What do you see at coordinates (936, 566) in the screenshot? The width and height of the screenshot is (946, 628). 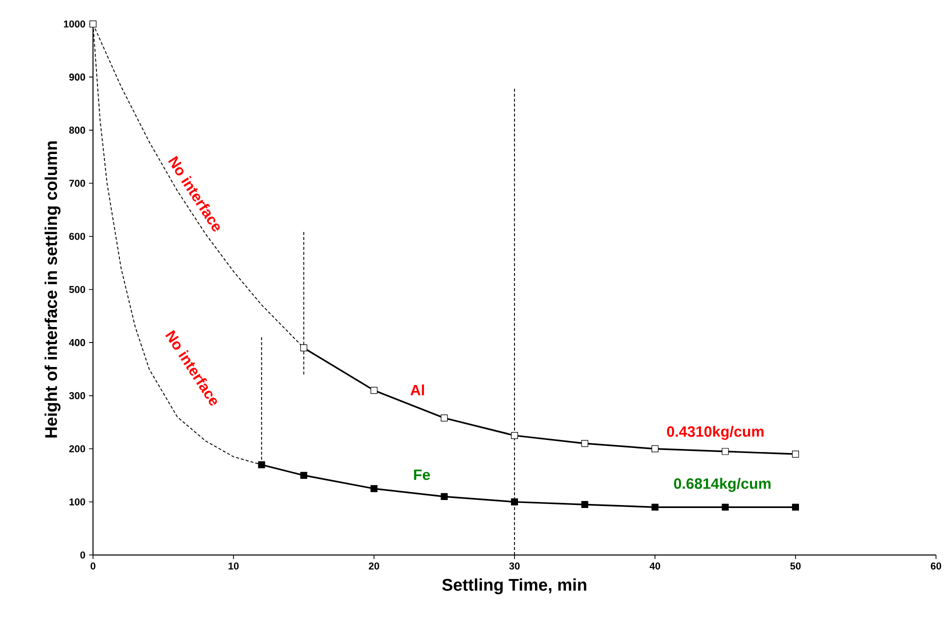 I see `x-tick-label: 60` at bounding box center [936, 566].